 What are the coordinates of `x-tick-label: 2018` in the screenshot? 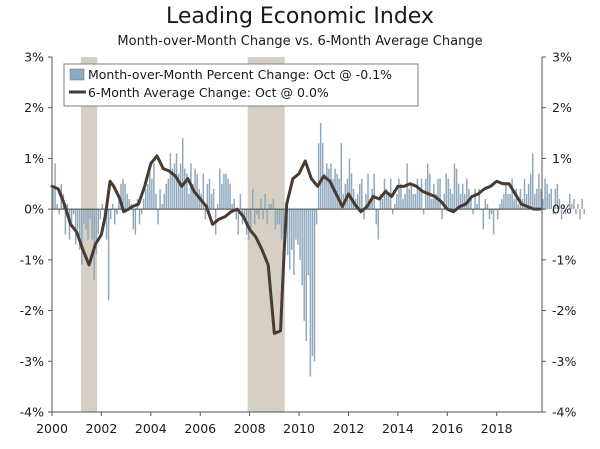 It's located at (497, 428).